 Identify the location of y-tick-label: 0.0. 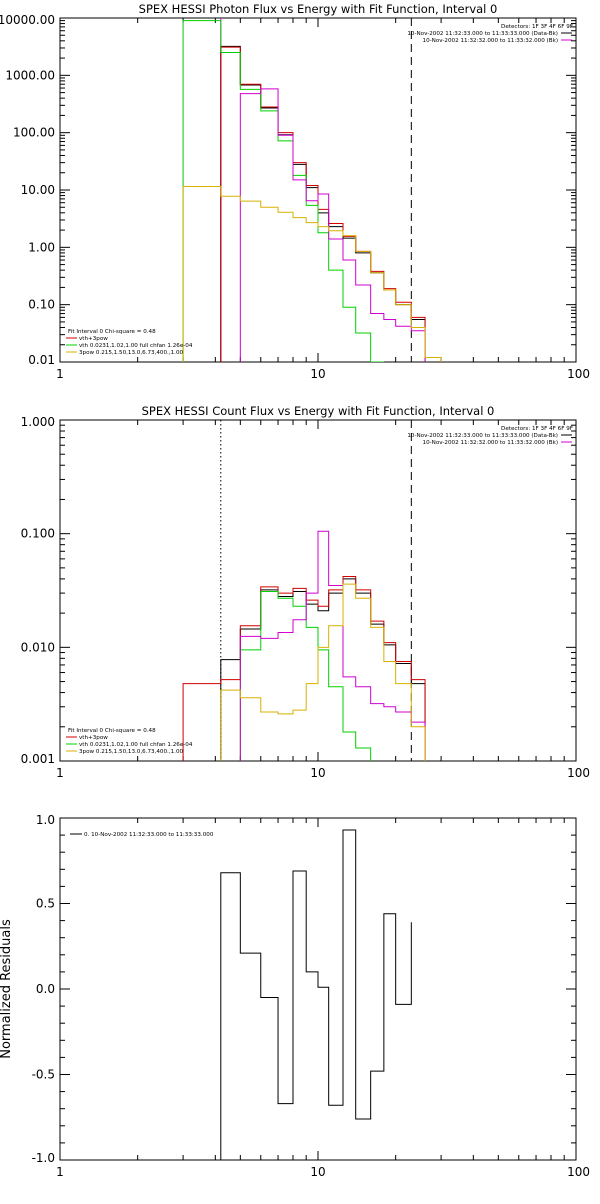
(45, 989).